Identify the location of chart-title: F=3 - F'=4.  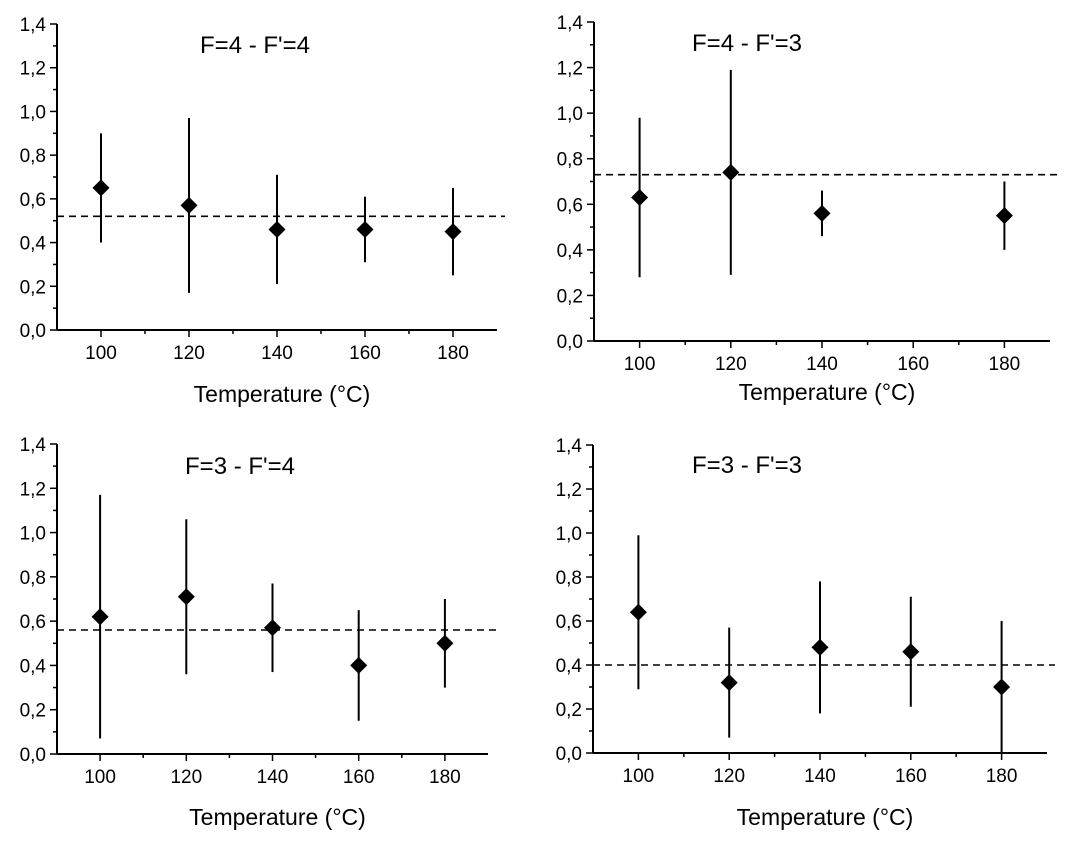
(240, 466).